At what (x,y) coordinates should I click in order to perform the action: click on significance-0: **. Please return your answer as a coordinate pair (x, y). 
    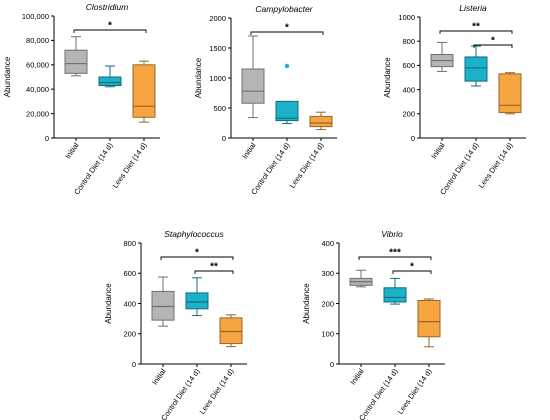
    Looking at the image, I should click on (476, 28).